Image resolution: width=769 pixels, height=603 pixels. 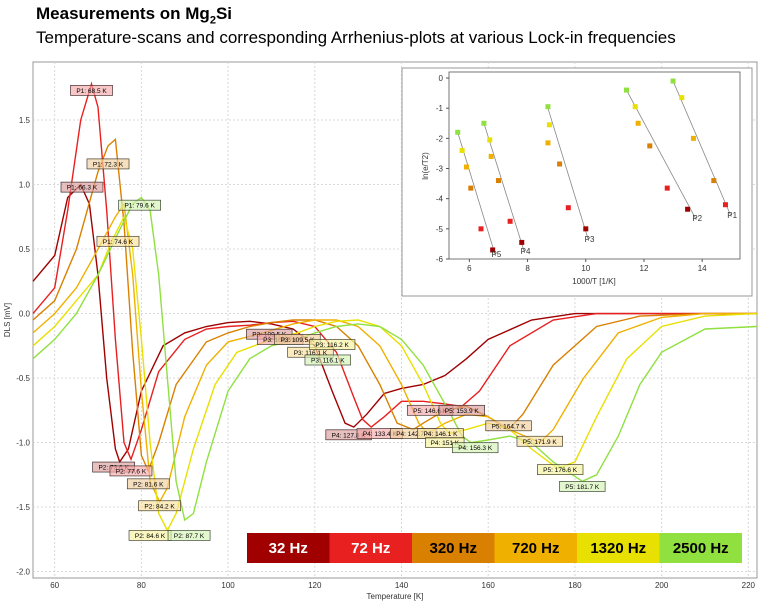 I want to click on peak-annotation-label: P3: 109.5 K, so click(x=297, y=340).